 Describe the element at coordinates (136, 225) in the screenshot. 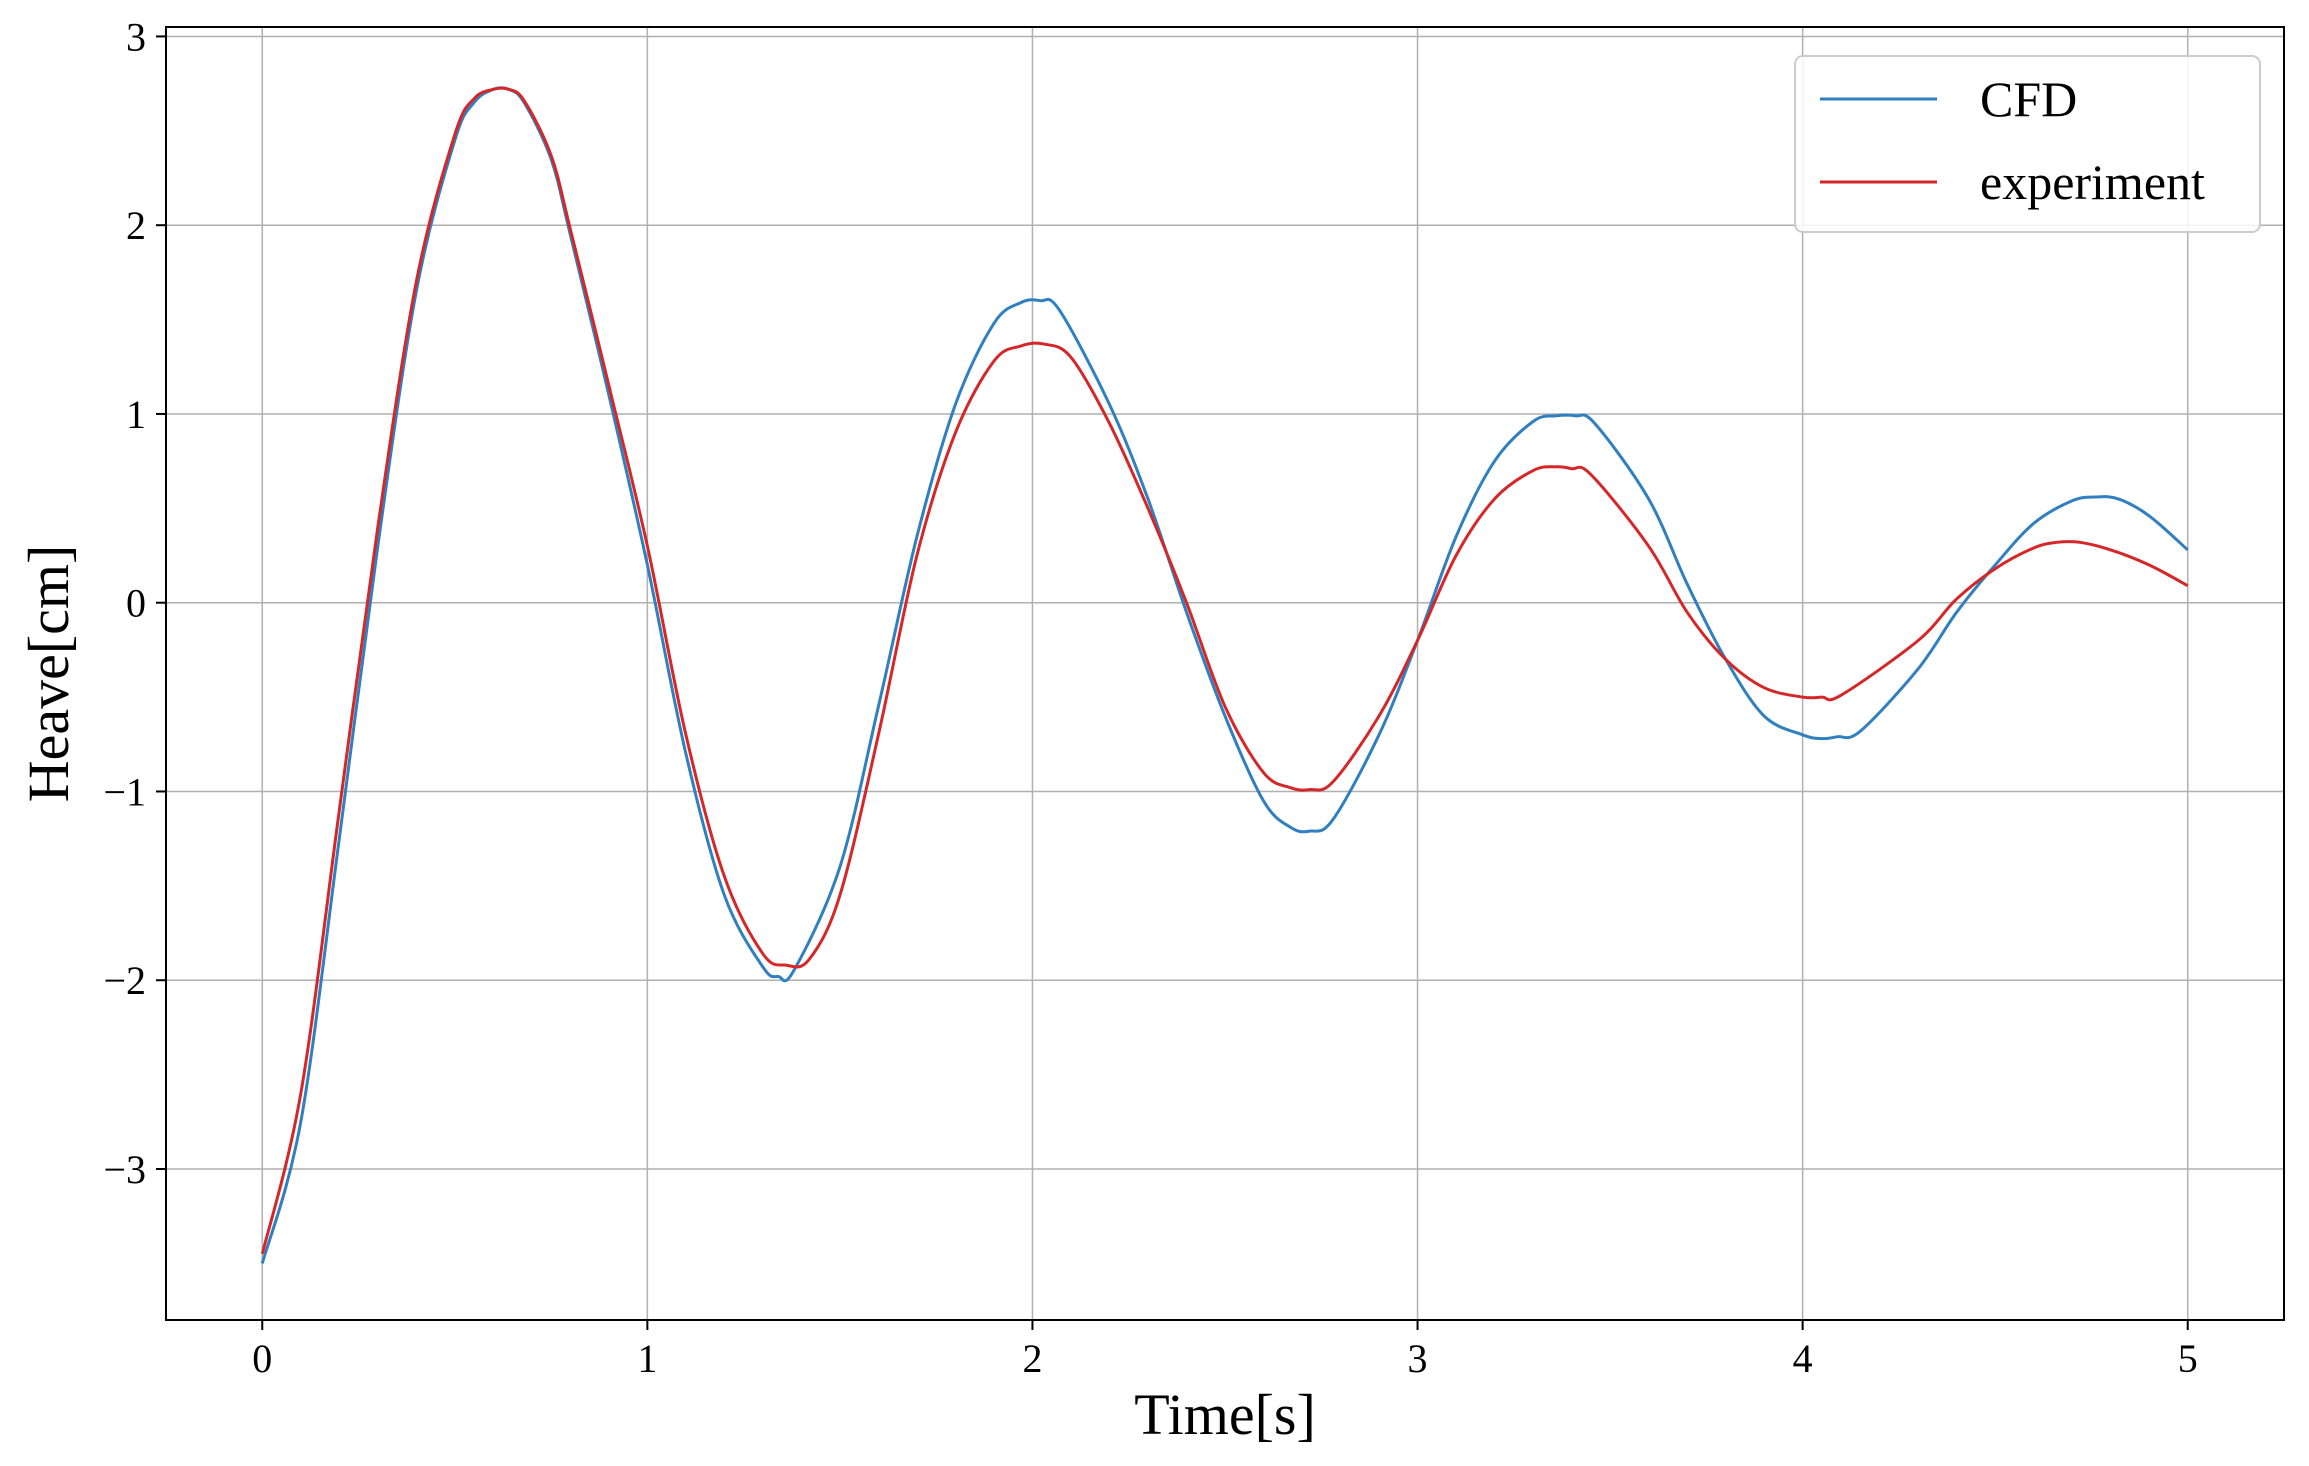

I see `y-tick-label: 2` at that location.